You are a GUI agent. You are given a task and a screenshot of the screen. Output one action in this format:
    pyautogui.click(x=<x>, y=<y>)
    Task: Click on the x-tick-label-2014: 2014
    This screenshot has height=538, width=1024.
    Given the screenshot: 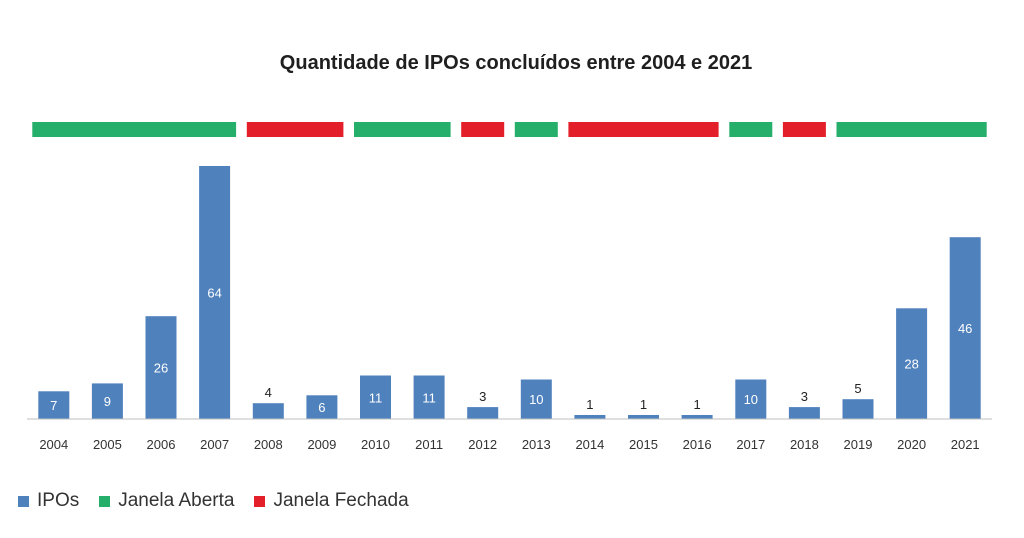 What is the action you would take?
    pyautogui.click(x=589, y=444)
    